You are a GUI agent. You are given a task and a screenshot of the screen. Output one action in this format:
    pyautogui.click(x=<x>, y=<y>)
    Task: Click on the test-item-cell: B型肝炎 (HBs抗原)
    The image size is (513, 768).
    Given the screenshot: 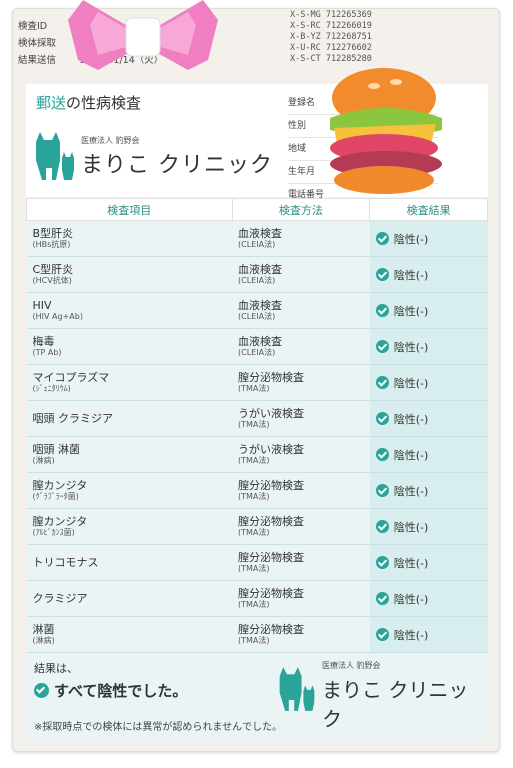 What is the action you would take?
    pyautogui.click(x=129, y=238)
    